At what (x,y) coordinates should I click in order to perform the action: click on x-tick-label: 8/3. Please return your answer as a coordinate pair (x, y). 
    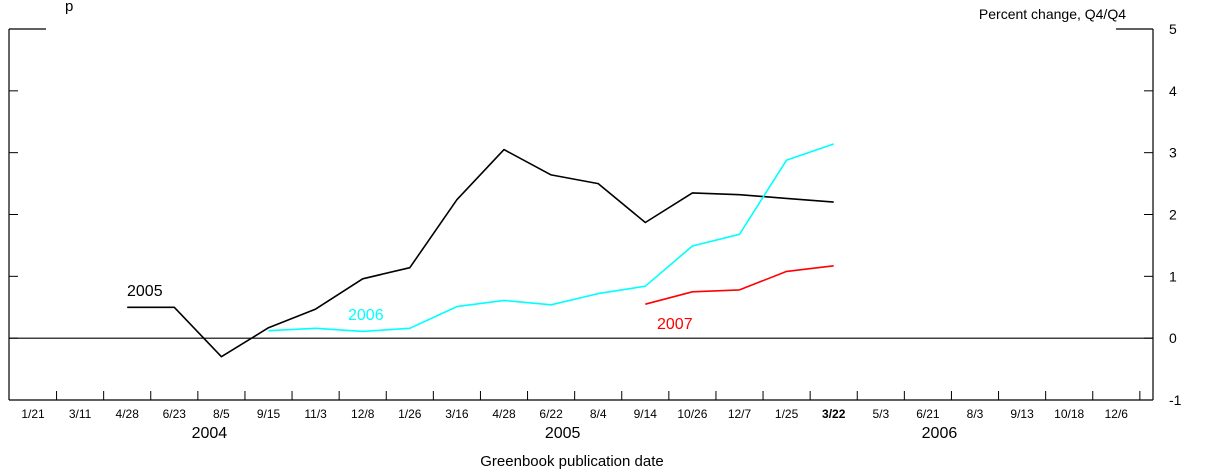
    Looking at the image, I should click on (975, 414).